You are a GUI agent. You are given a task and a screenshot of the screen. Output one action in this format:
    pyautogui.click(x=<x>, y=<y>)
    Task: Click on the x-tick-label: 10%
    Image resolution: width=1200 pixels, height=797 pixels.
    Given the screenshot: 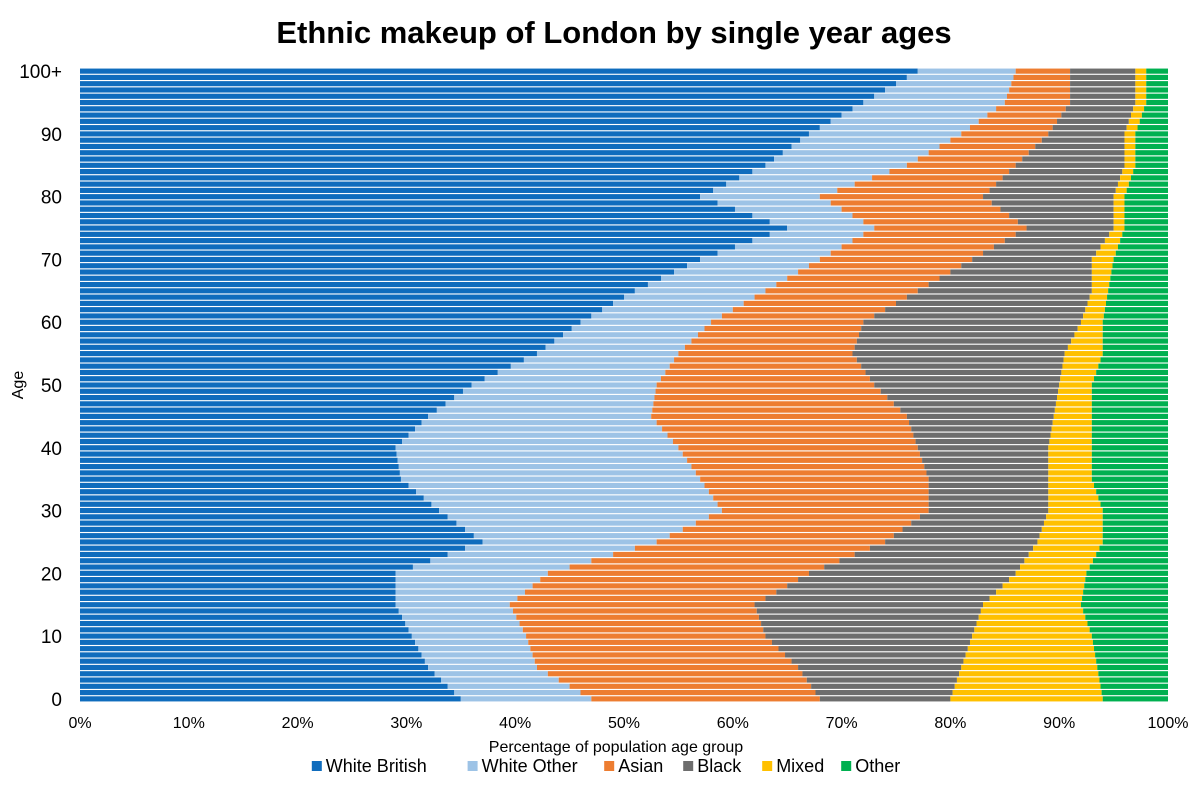 What is the action you would take?
    pyautogui.click(x=189, y=723)
    